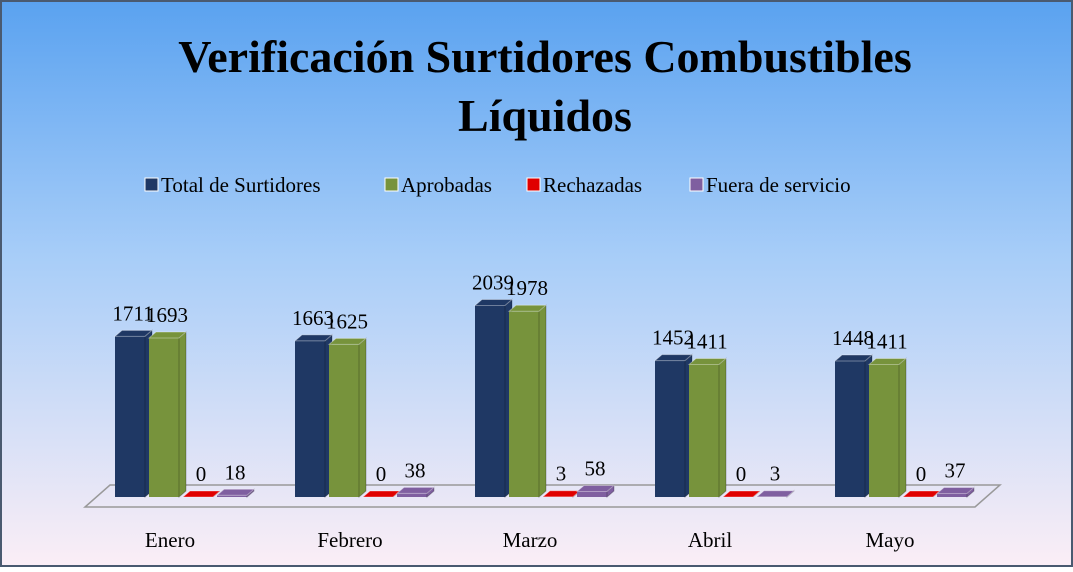 The width and height of the screenshot is (1073, 572). What do you see at coordinates (347, 321) in the screenshot?
I see `data-label: 1625` at bounding box center [347, 321].